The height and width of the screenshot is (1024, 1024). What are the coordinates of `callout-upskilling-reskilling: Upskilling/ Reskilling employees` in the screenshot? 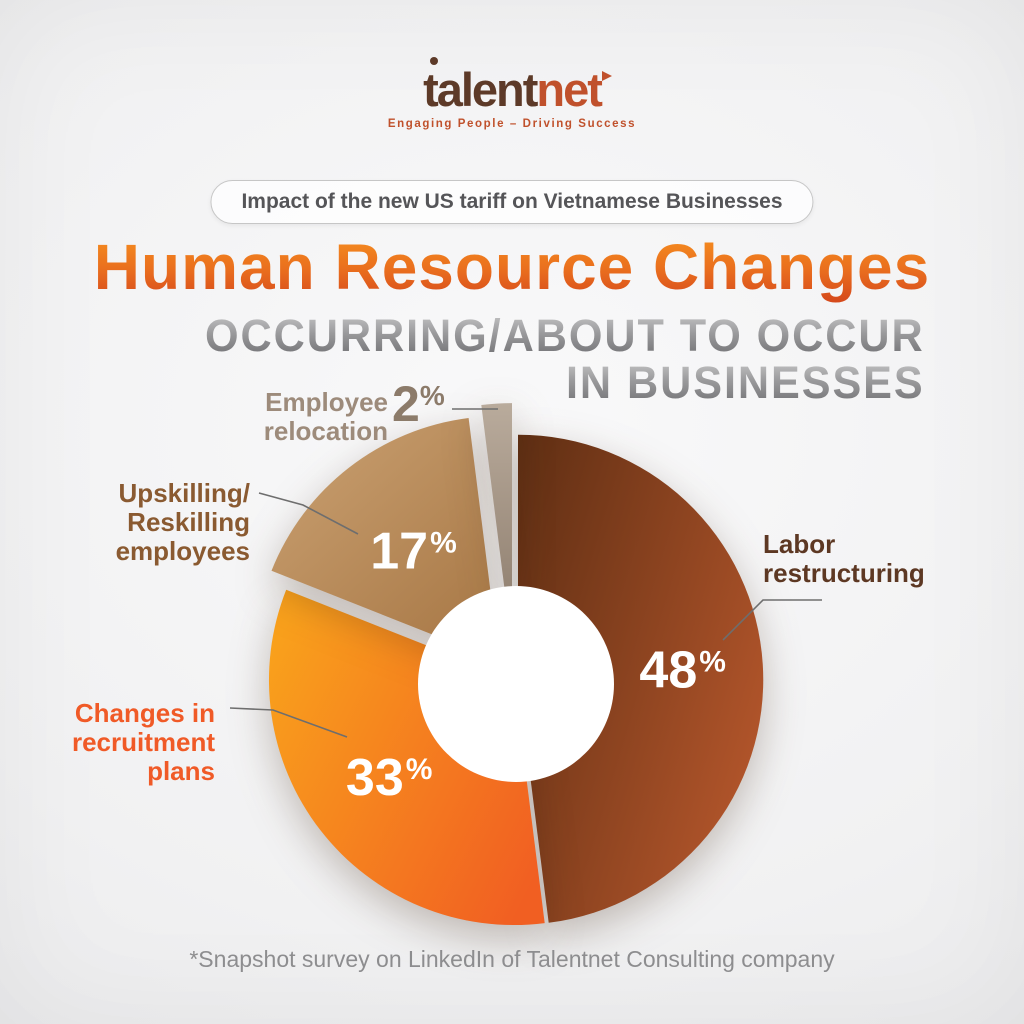 It's located at (182, 522).